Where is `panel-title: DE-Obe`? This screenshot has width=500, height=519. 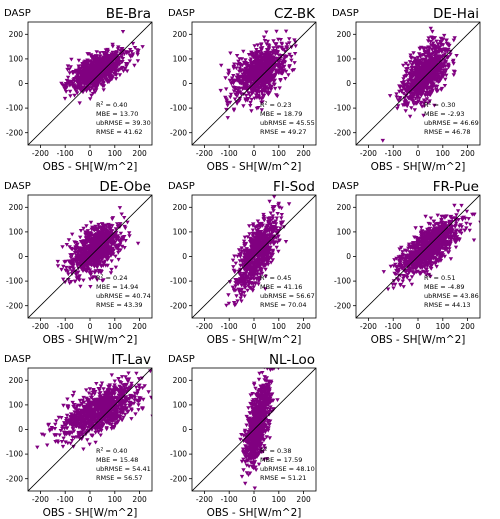 panel-title: DE-Obe is located at coordinates (125, 187).